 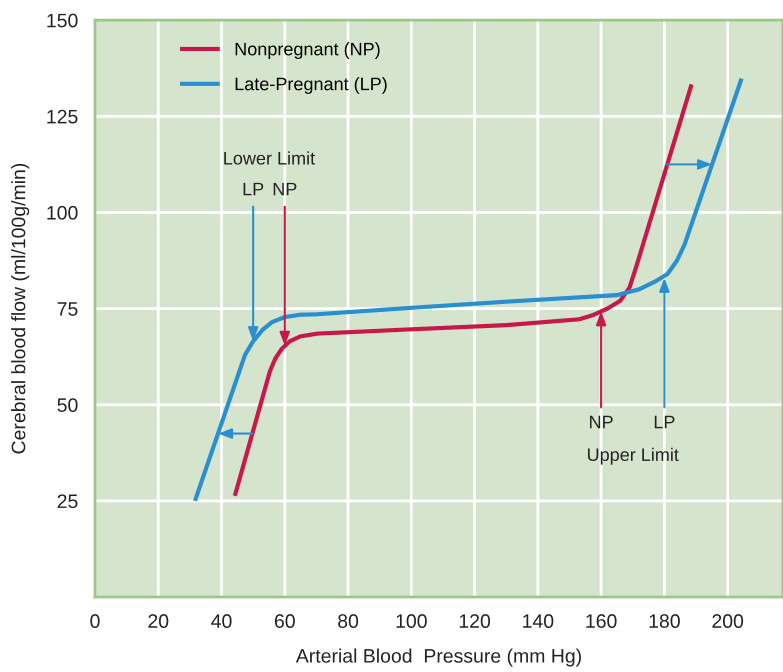 I want to click on y-tick-label: 125, so click(x=62, y=117).